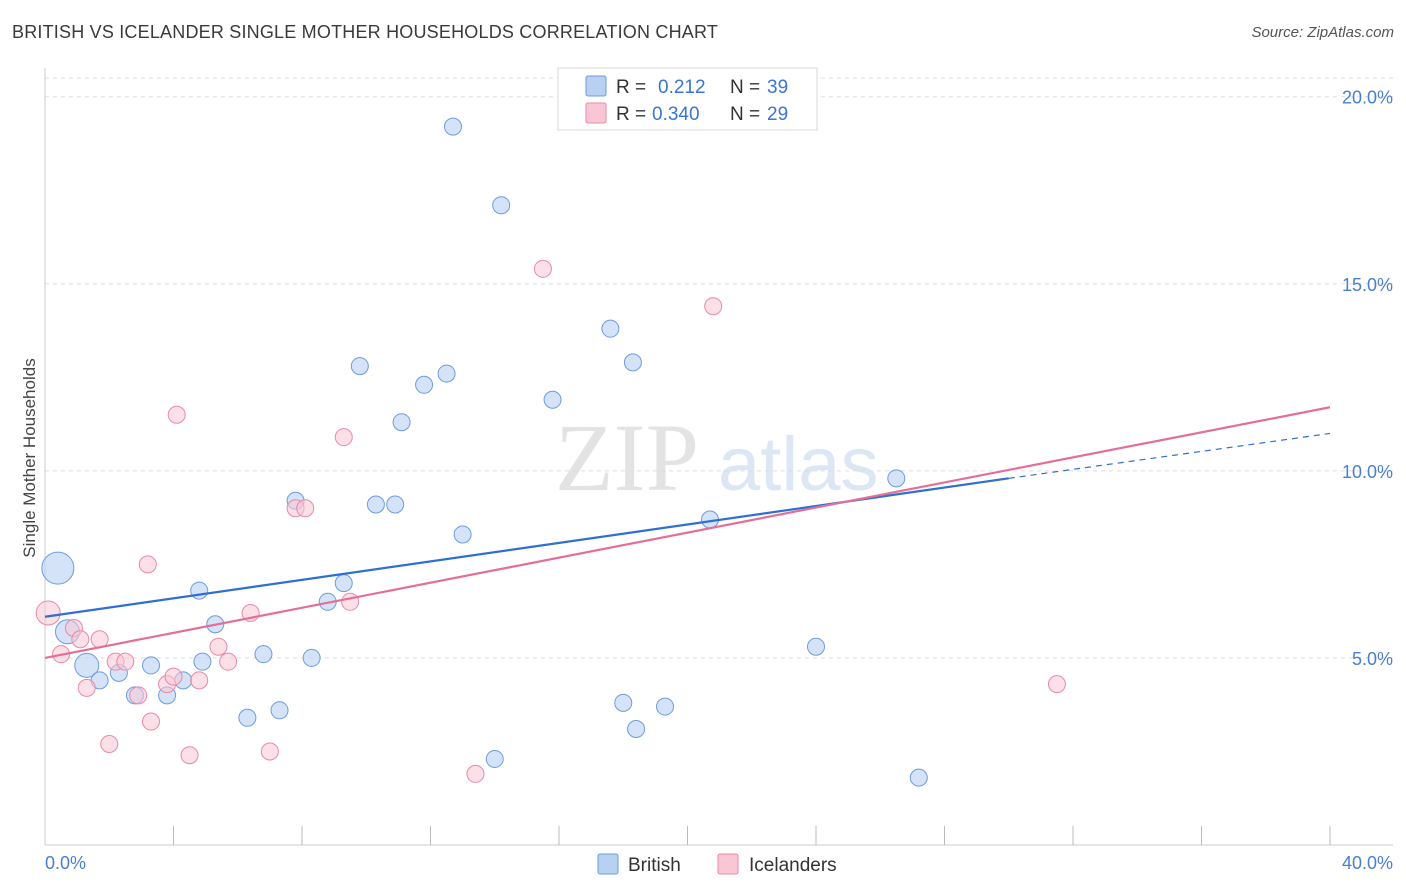 Image resolution: width=1406 pixels, height=892 pixels. Describe the element at coordinates (1367, 285) in the screenshot. I see `y-tick-label: 15.0%` at that location.